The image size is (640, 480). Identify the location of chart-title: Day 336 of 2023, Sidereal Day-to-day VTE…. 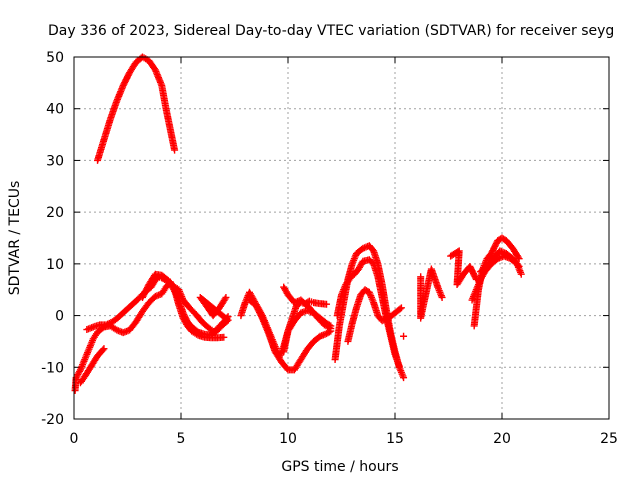
(331, 31).